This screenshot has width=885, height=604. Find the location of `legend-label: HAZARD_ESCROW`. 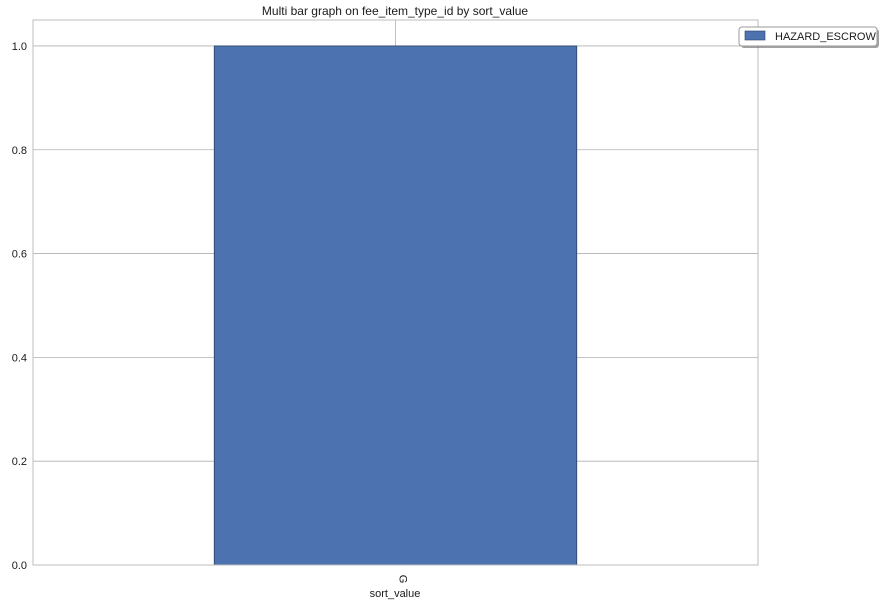

legend-label: HAZARD_ESCROW is located at coordinates (825, 37).